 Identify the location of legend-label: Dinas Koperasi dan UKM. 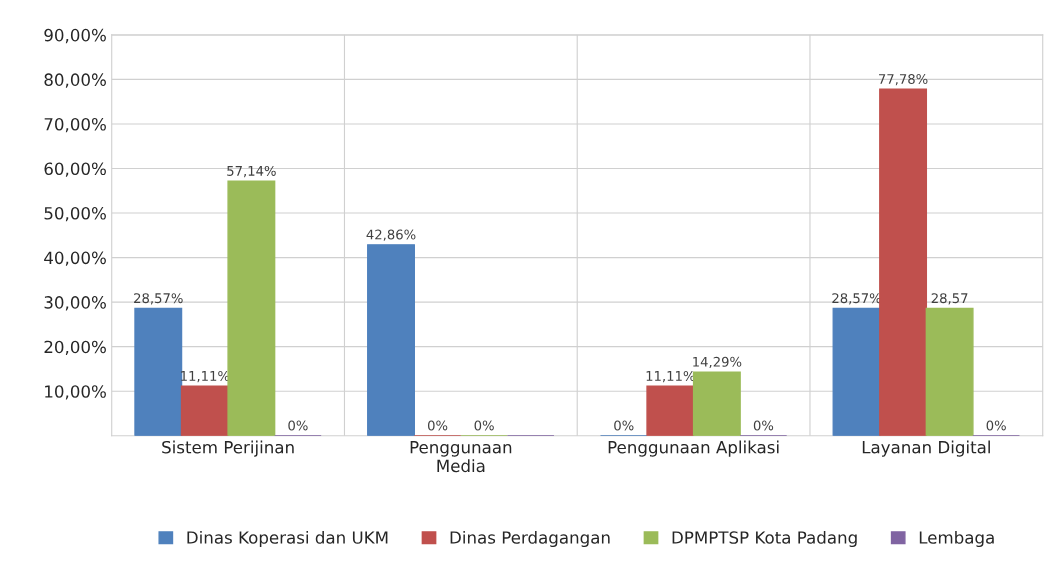
(287, 539).